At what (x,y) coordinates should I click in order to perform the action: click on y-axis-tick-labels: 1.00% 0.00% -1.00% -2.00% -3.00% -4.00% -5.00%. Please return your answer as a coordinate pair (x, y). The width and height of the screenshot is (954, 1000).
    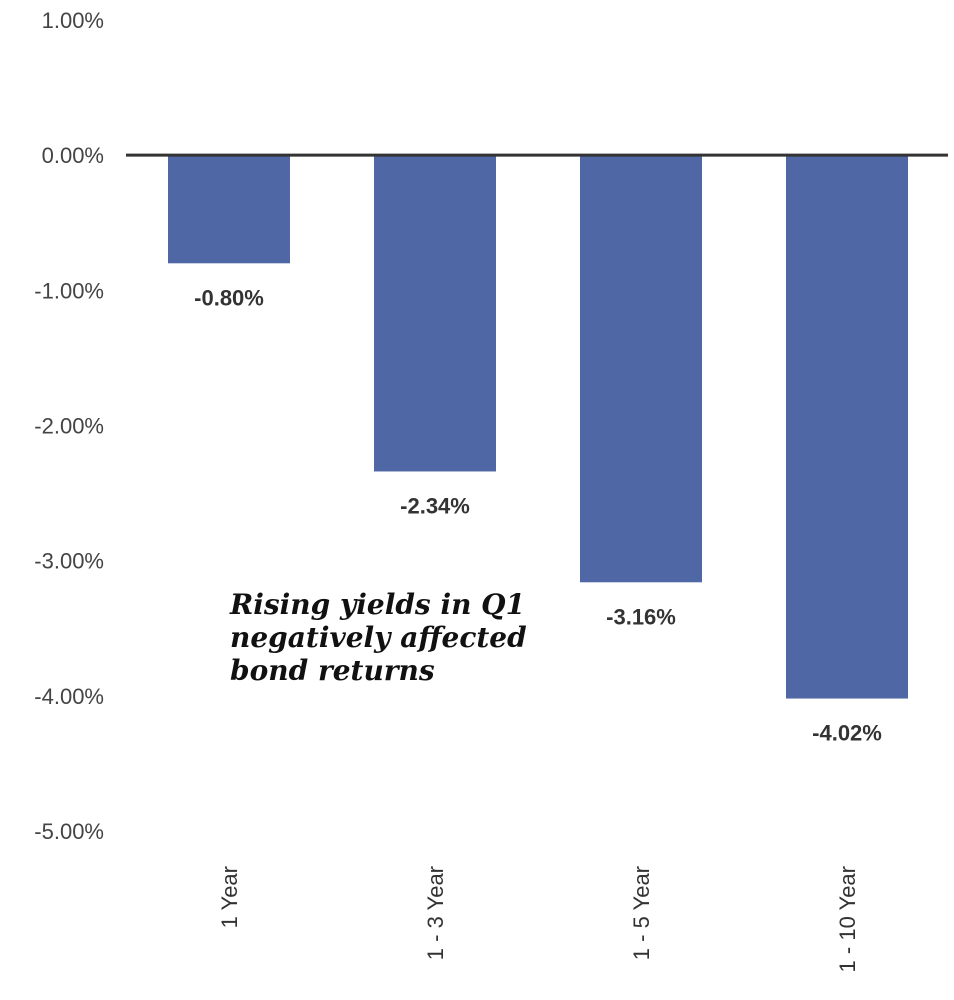
    Looking at the image, I should click on (69, 426).